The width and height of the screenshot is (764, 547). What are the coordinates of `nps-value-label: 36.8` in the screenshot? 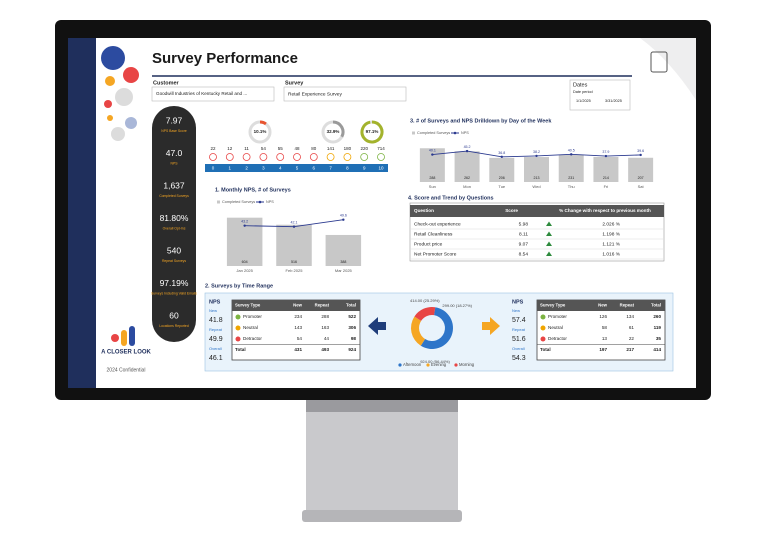 It's located at (501, 153).